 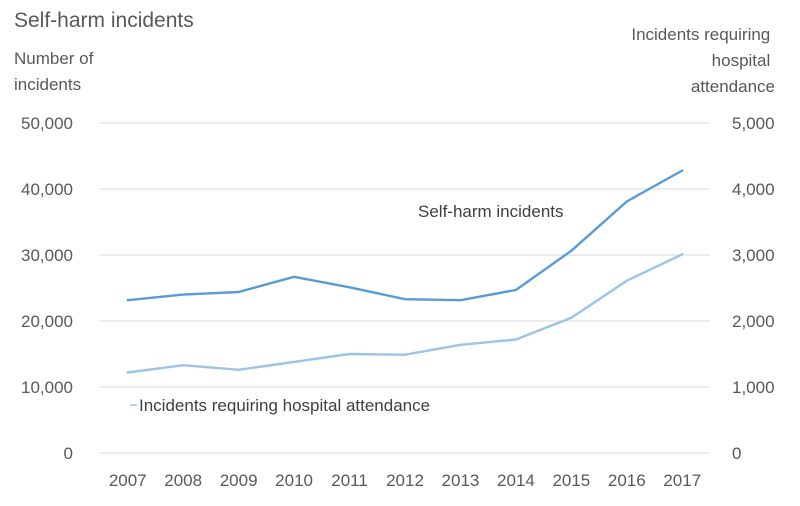 What do you see at coordinates (284, 405) in the screenshot?
I see `series-label-hospital: Incidents requiring hospital attendance` at bounding box center [284, 405].